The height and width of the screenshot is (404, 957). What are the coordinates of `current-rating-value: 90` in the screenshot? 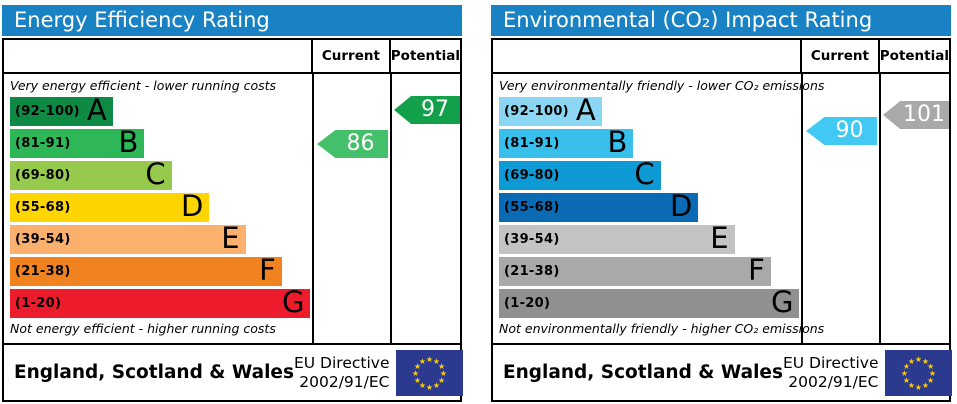 It's located at (849, 130).